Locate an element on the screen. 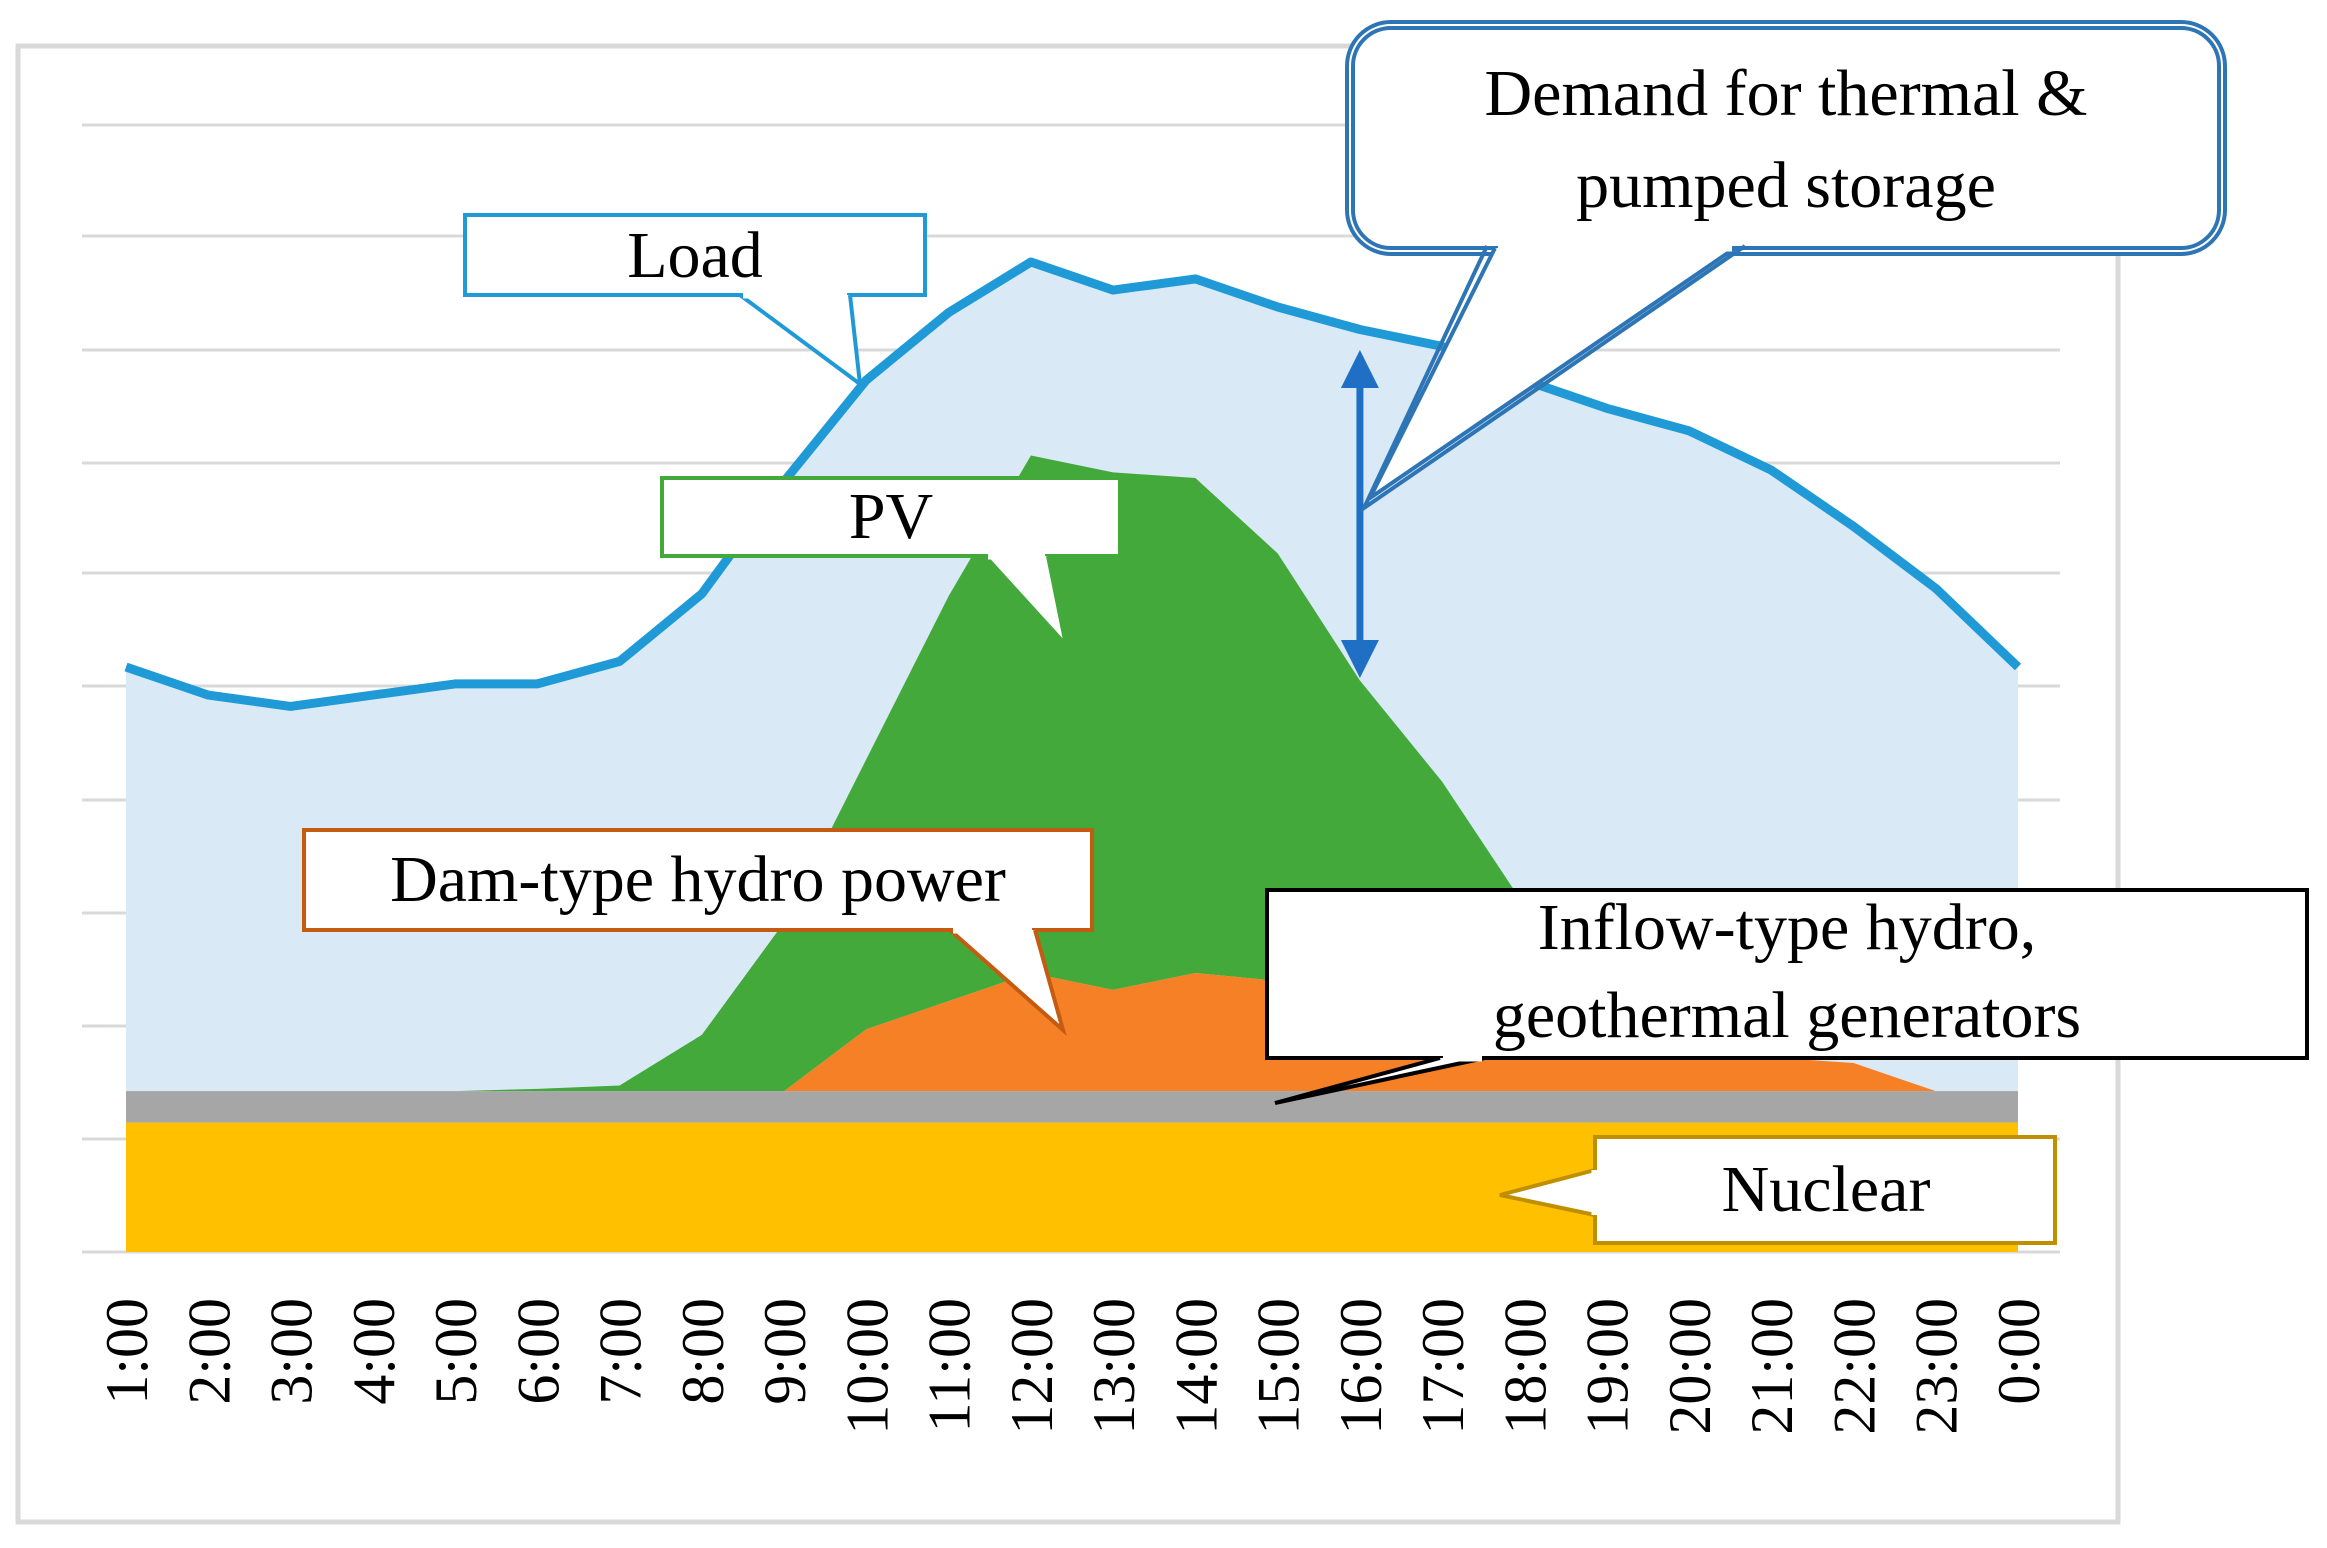  callout-label: Dam-type hydro power is located at coordinates (698, 879).